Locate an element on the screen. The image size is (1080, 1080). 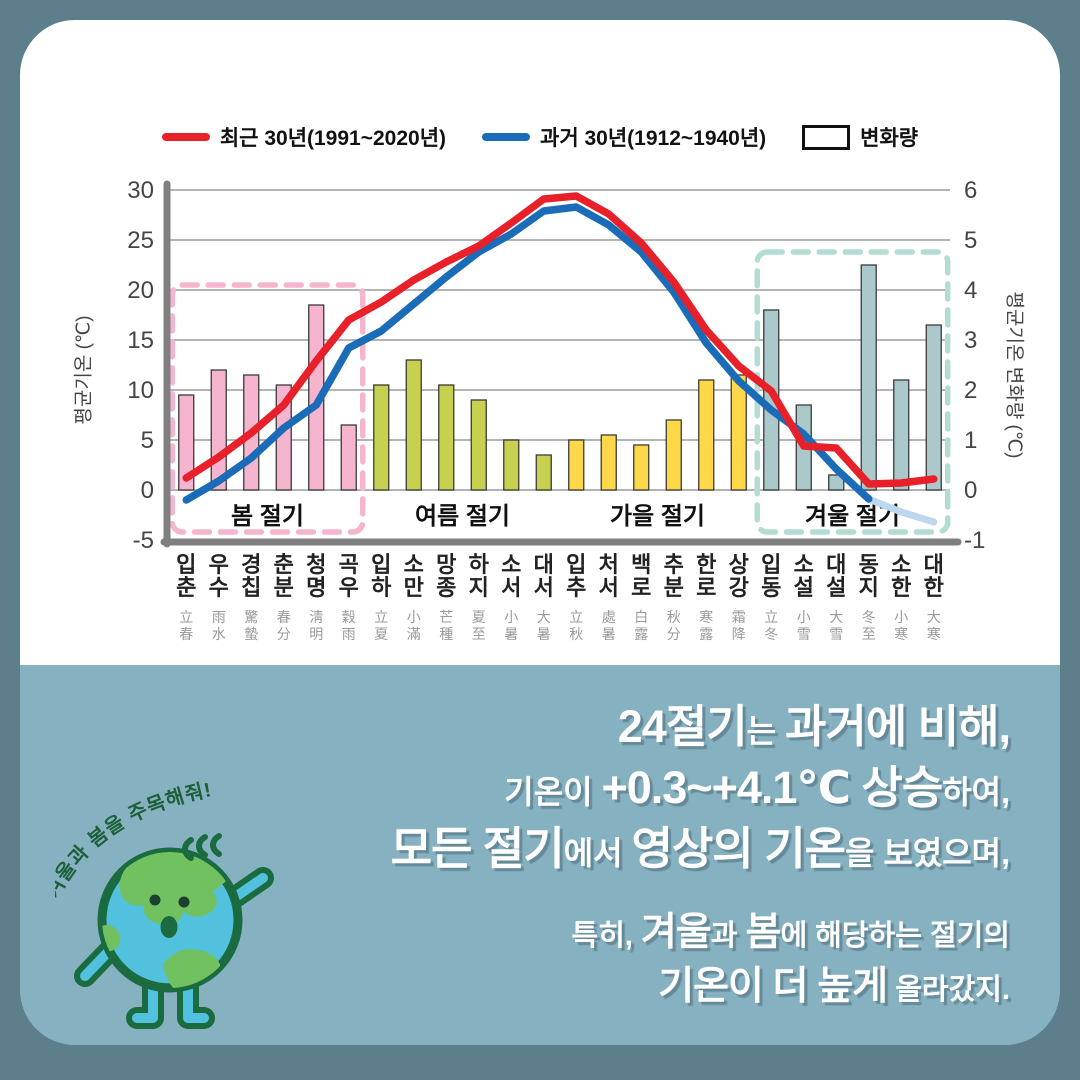
hanja-label: 大寒 is located at coordinates (934, 625).